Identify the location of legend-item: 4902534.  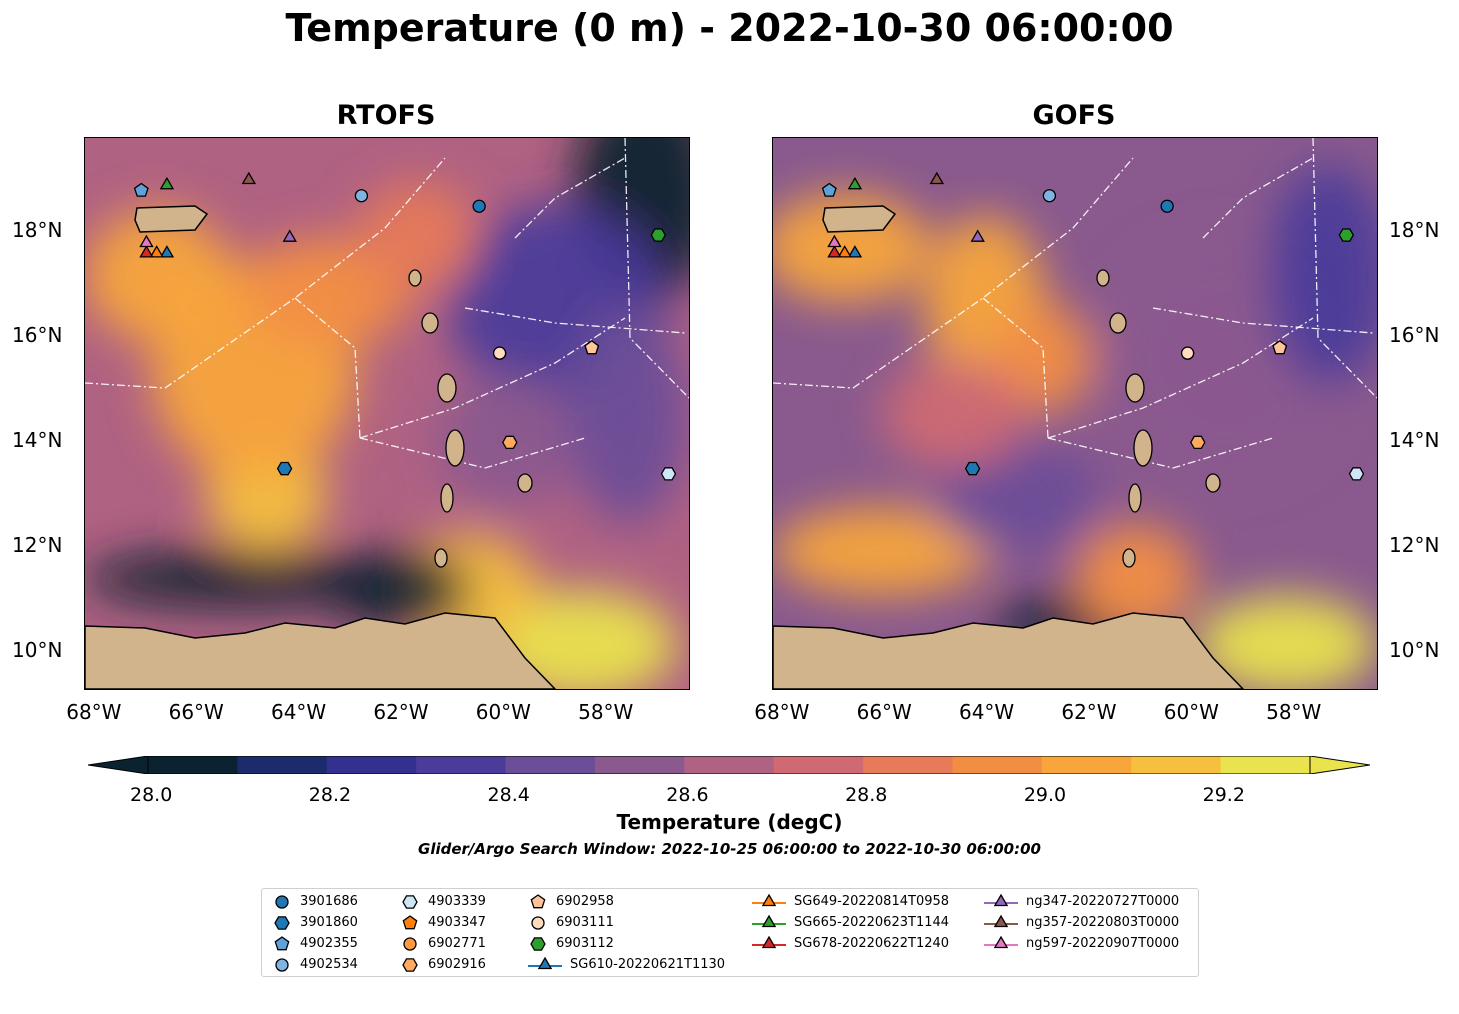
(315, 964).